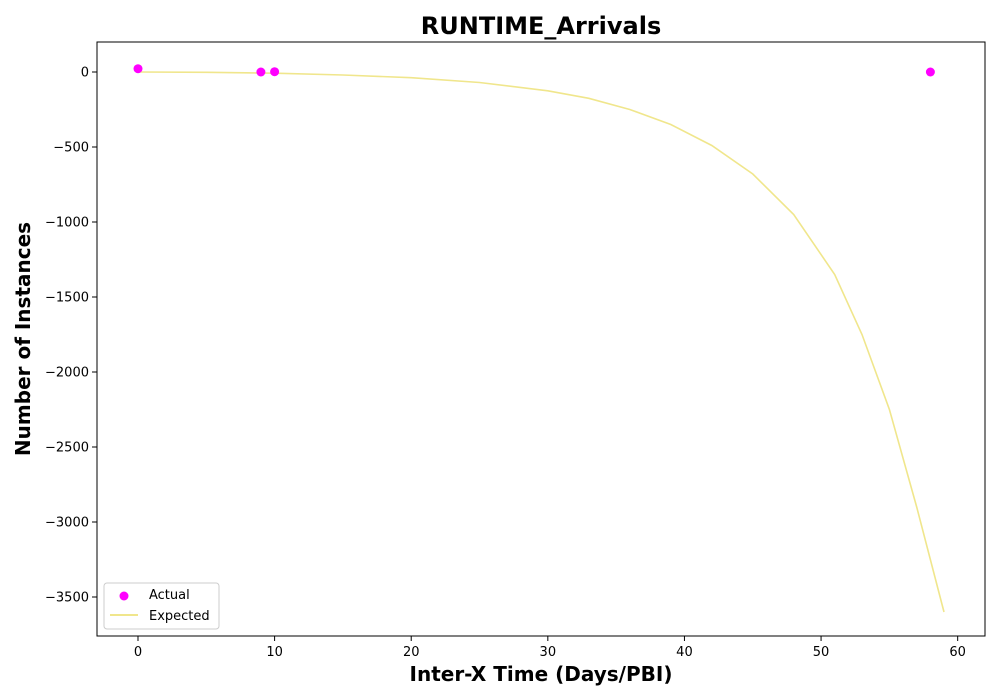 The height and width of the screenshot is (700, 1000). Describe the element at coordinates (85, 73) in the screenshot. I see `y-tick-label: 0` at that location.